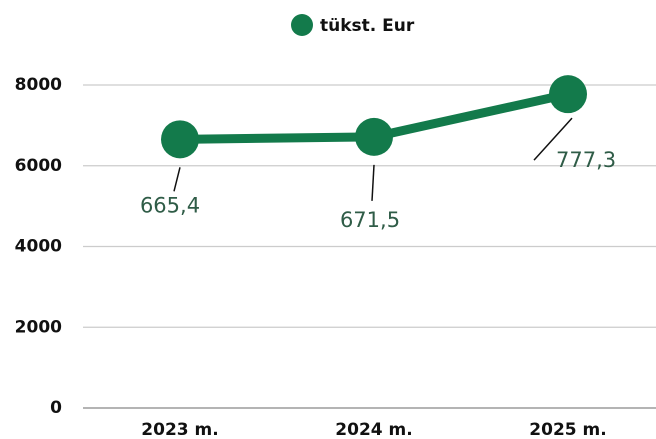 This screenshot has width=656, height=439. I want to click on x-tick-label: 2025 m., so click(567, 429).